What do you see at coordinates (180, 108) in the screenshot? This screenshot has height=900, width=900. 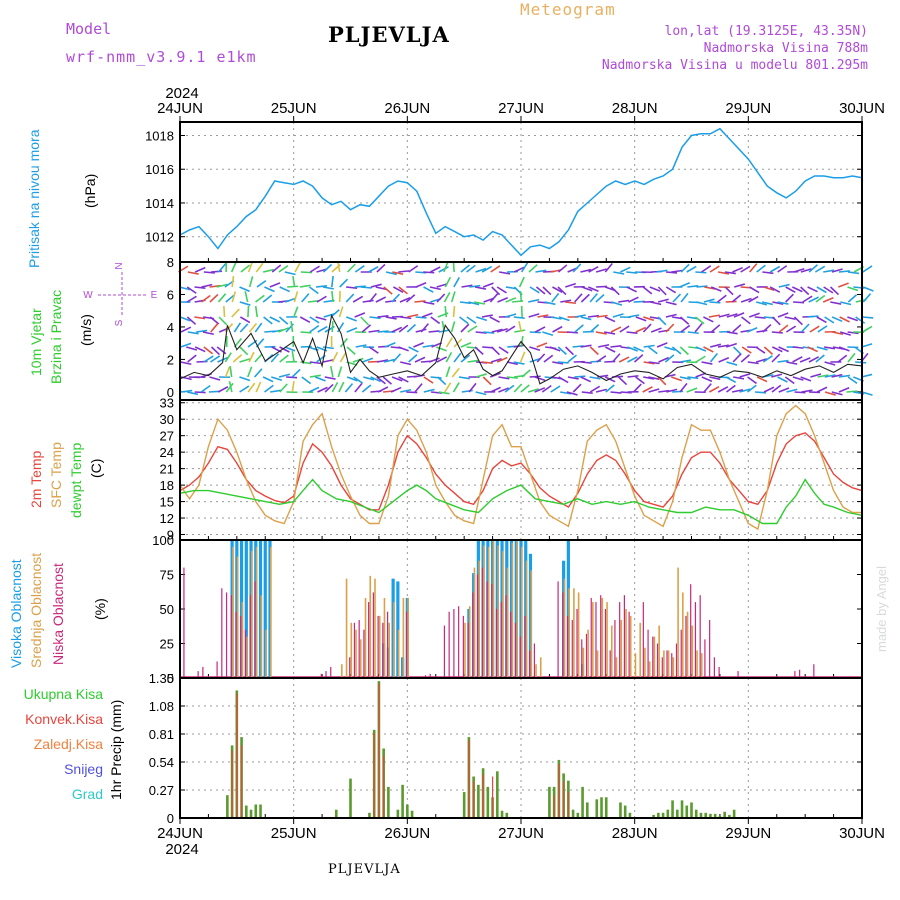 I see `day-label-top: 24JUN` at bounding box center [180, 108].